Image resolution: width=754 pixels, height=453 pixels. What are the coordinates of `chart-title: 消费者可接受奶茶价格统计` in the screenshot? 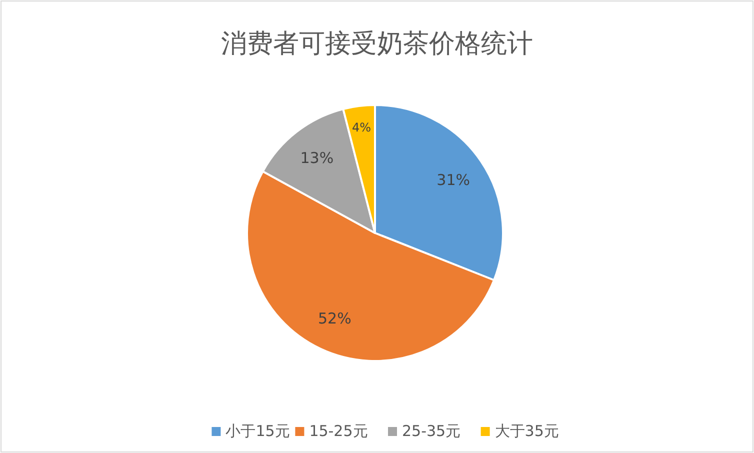 It's located at (377, 44).